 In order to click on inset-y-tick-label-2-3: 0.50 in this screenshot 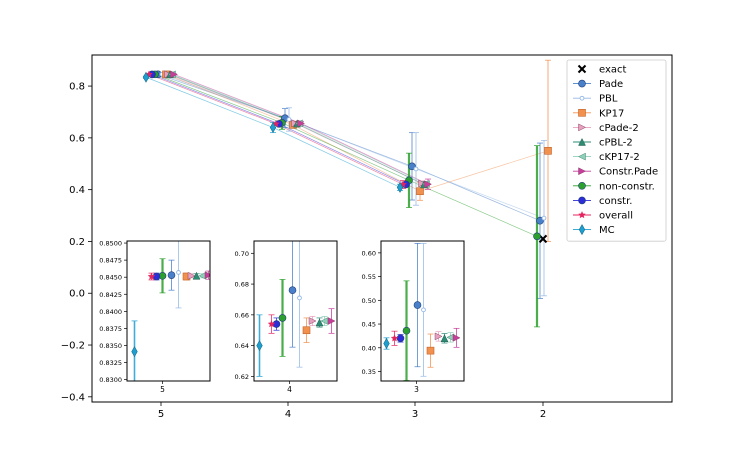, I will do `click(369, 301)`.